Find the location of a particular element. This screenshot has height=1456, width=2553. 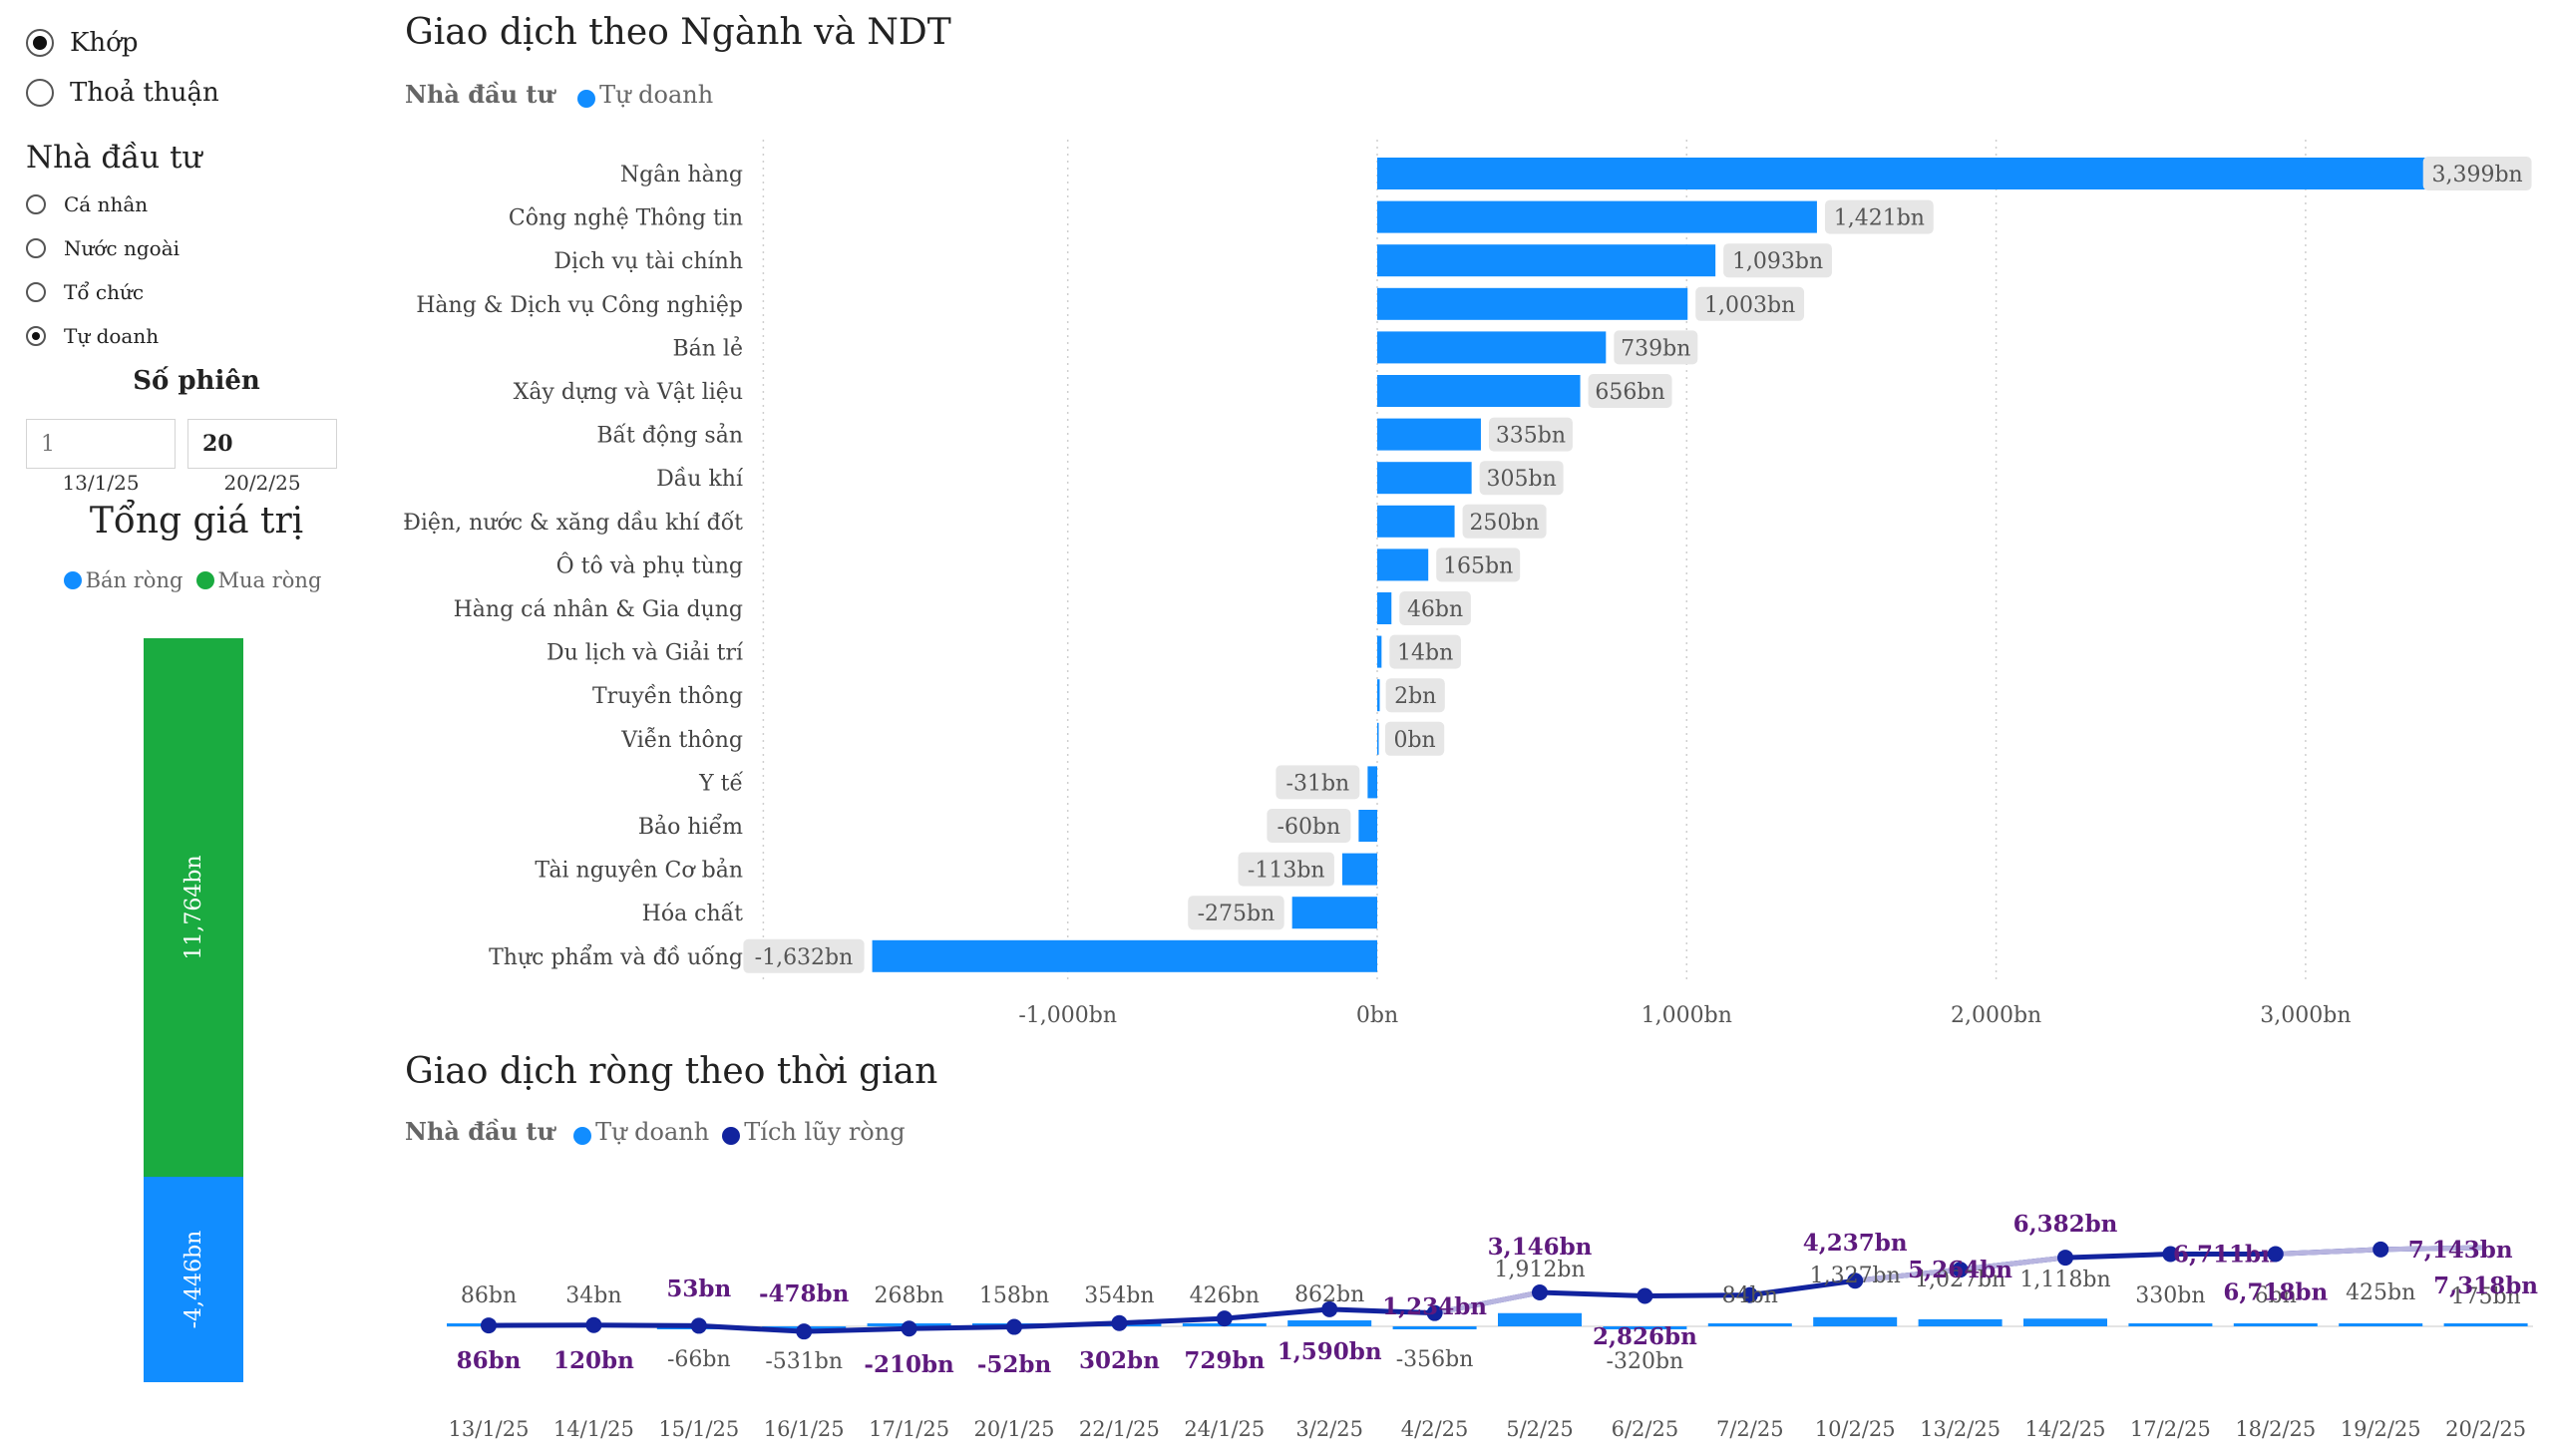

cumulative-value-label: 7,143bn is located at coordinates (2461, 1250).